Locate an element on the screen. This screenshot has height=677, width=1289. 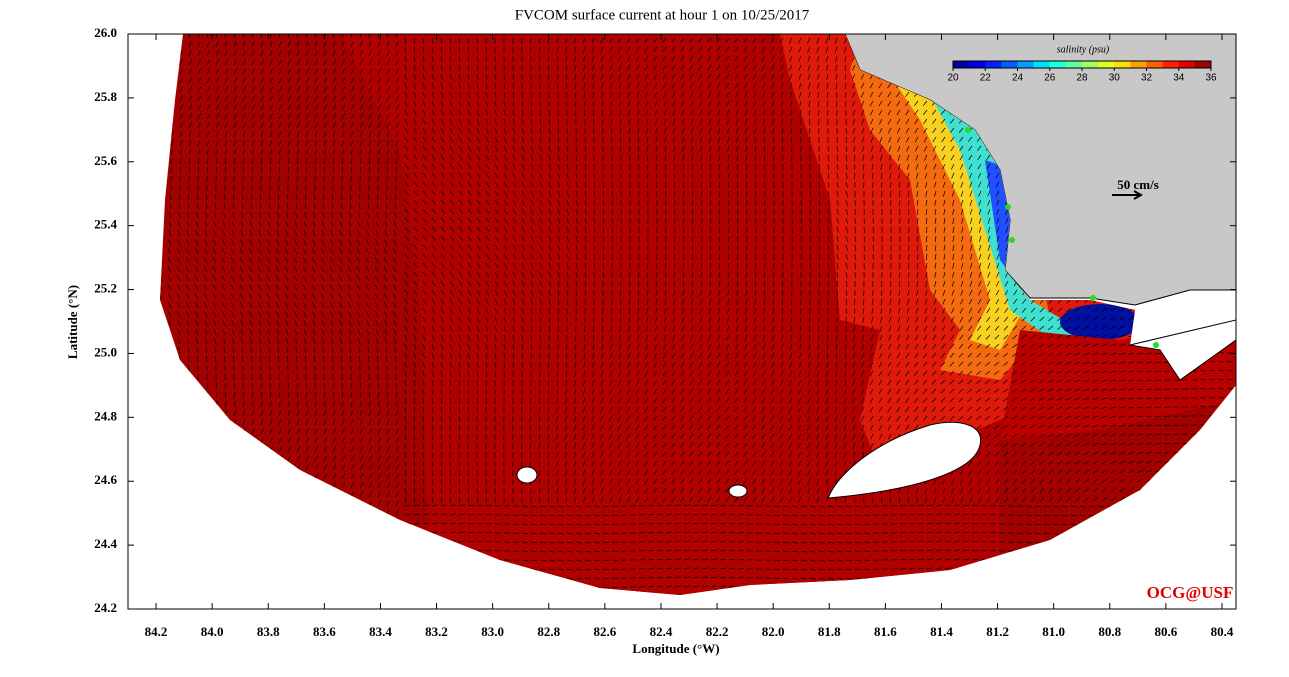
x-axis-label: Longitude (°W) is located at coordinates (675, 648).